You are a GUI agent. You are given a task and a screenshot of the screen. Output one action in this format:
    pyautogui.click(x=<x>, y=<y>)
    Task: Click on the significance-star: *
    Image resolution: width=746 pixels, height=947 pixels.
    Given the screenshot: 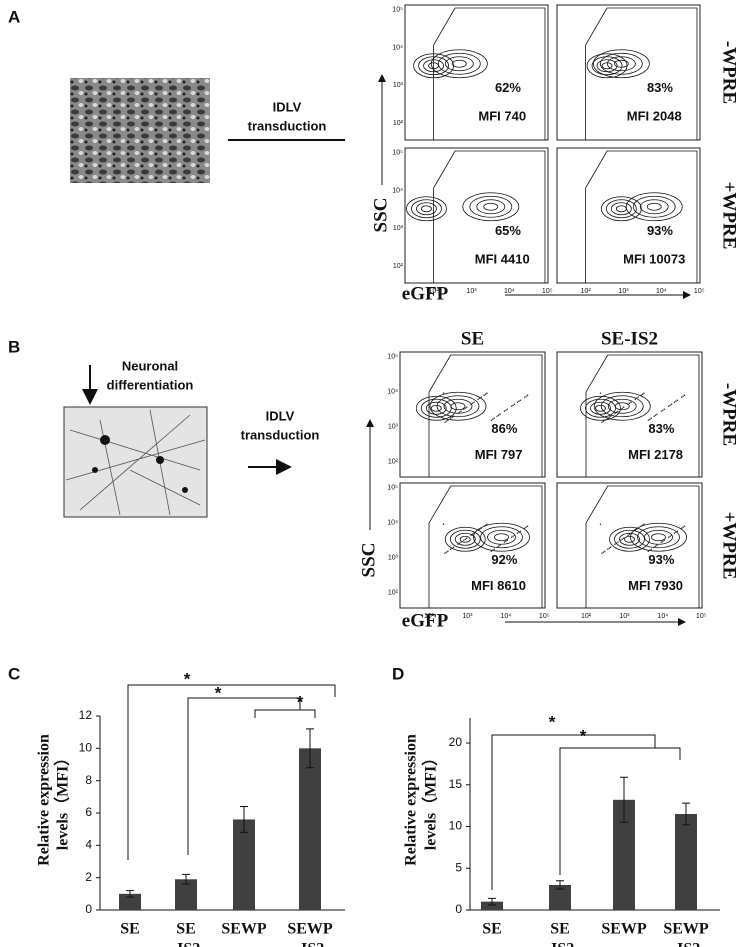 What is the action you would take?
    pyautogui.click(x=218, y=692)
    